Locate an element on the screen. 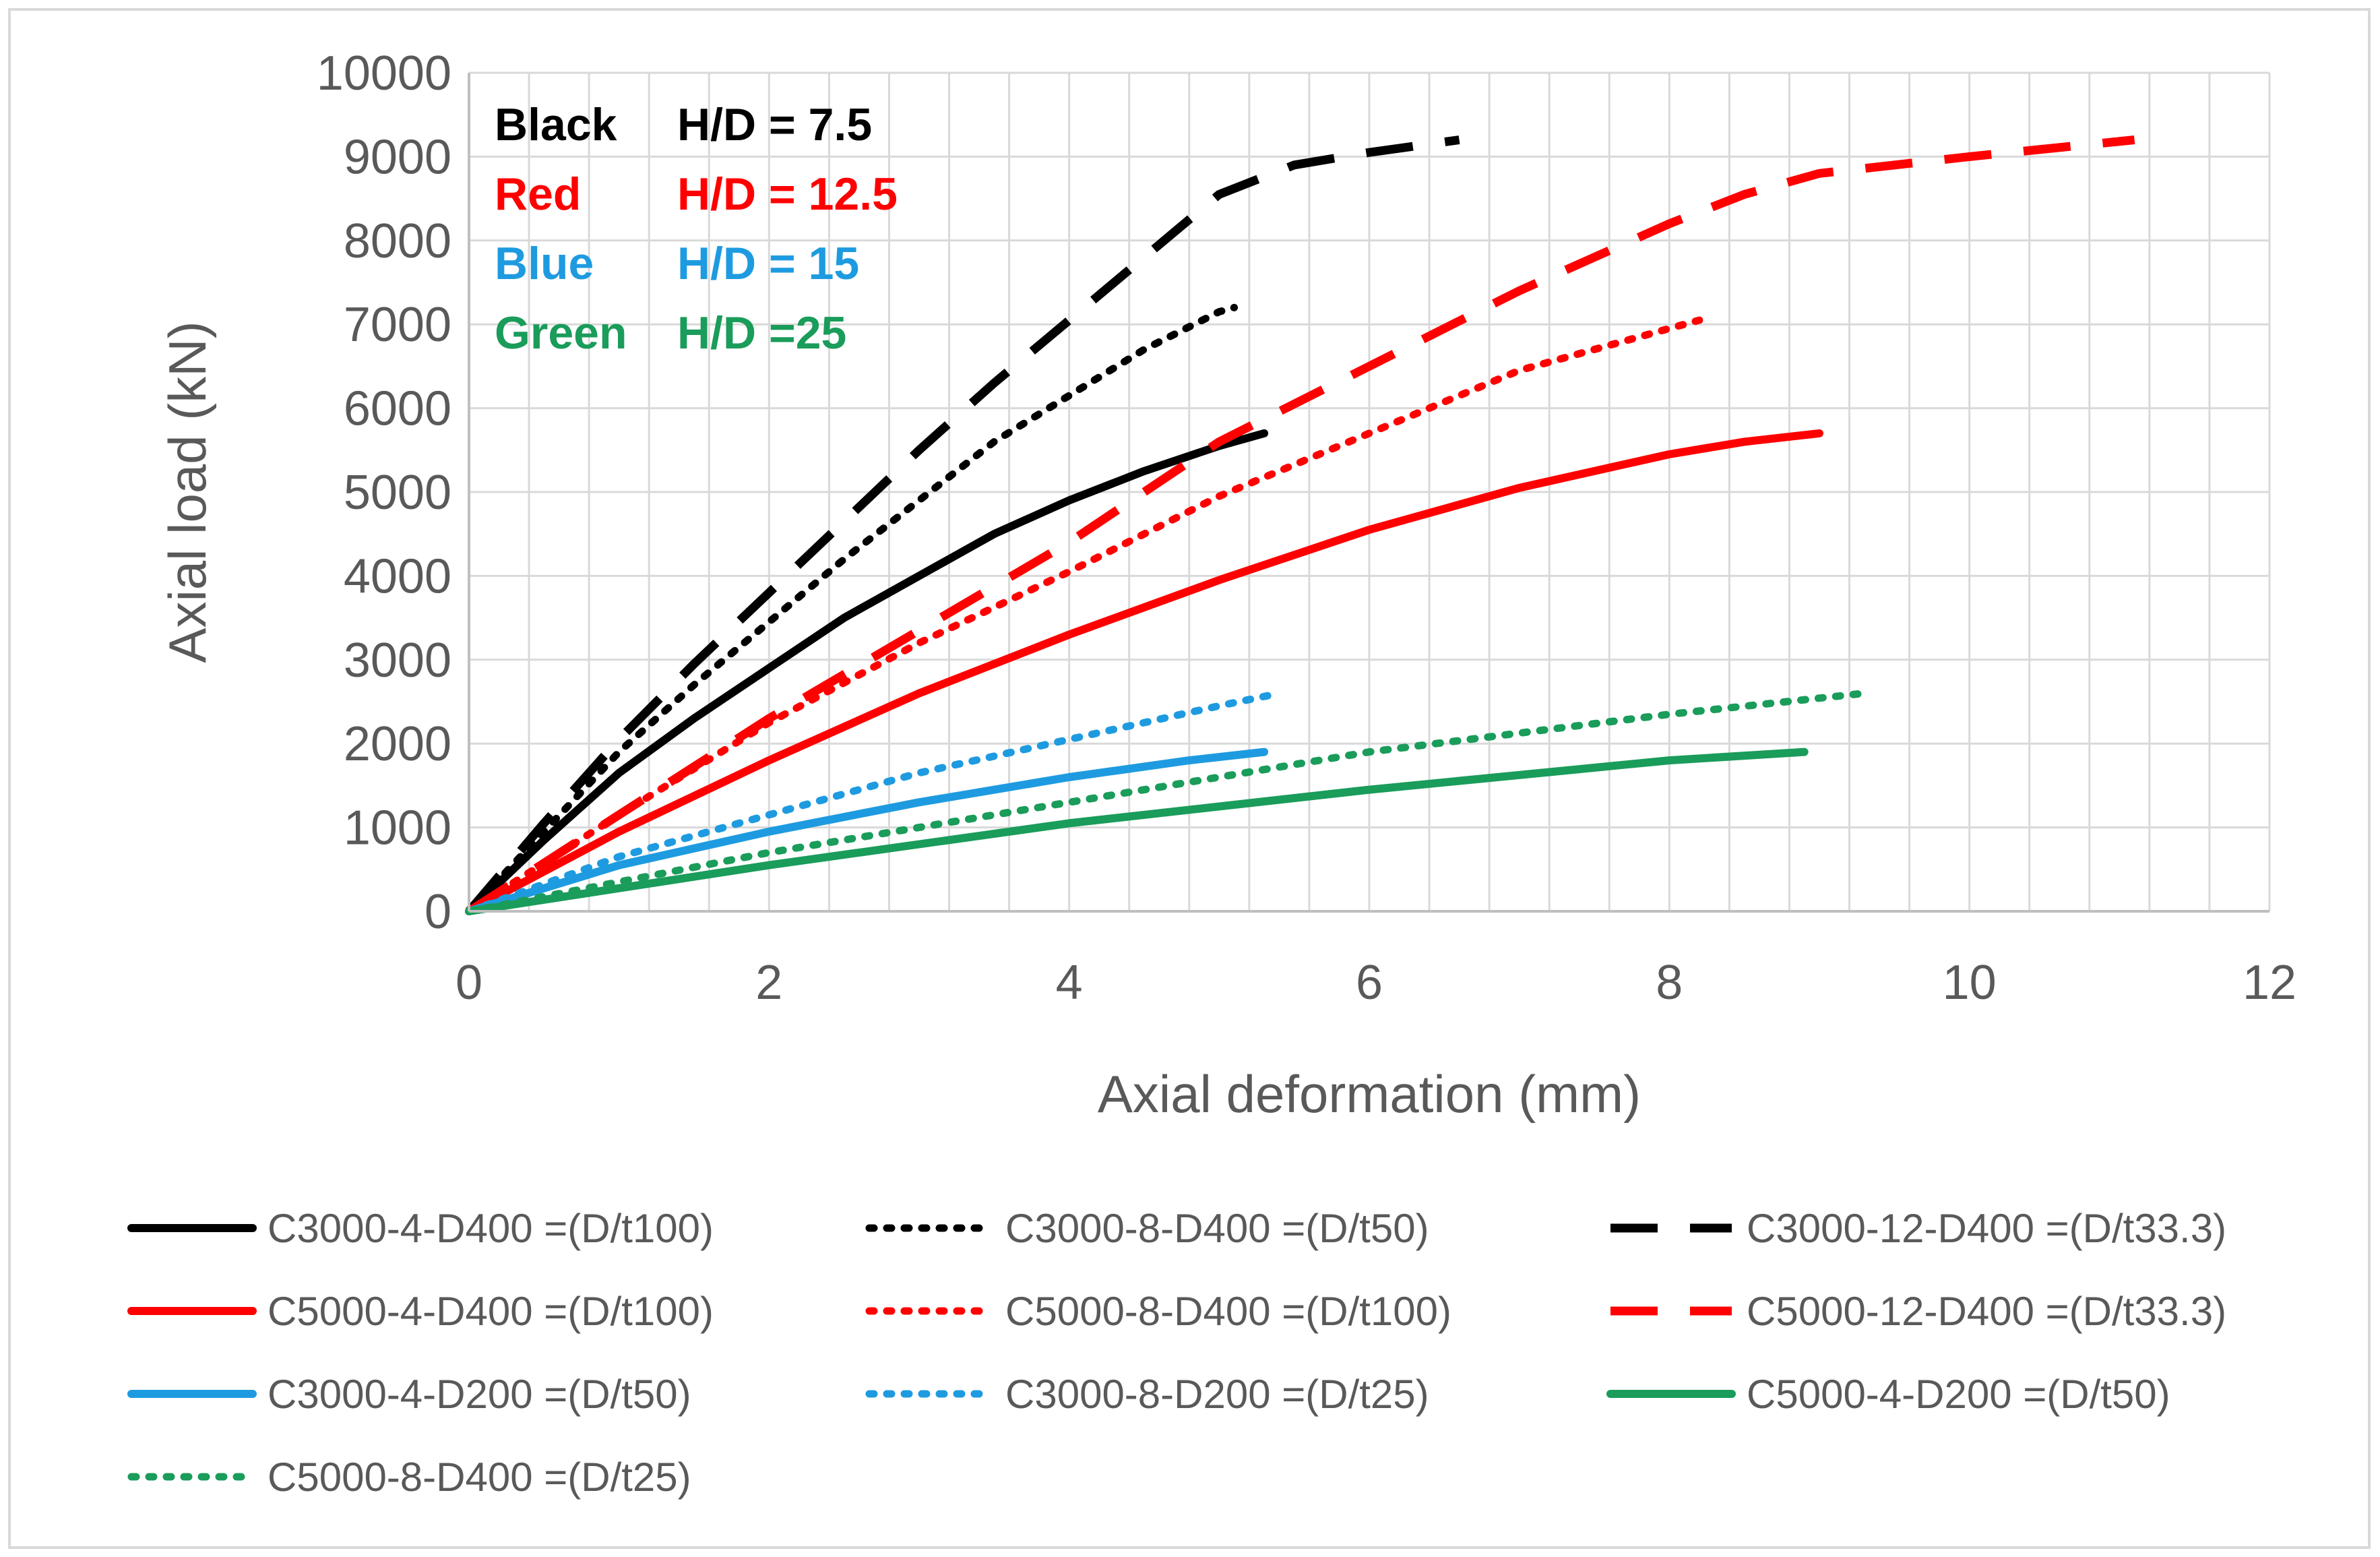 Image resolution: width=2380 pixels, height=1557 pixels. legend-label: C5000-4-D400 =(D/t100) is located at coordinates (491, 1311).